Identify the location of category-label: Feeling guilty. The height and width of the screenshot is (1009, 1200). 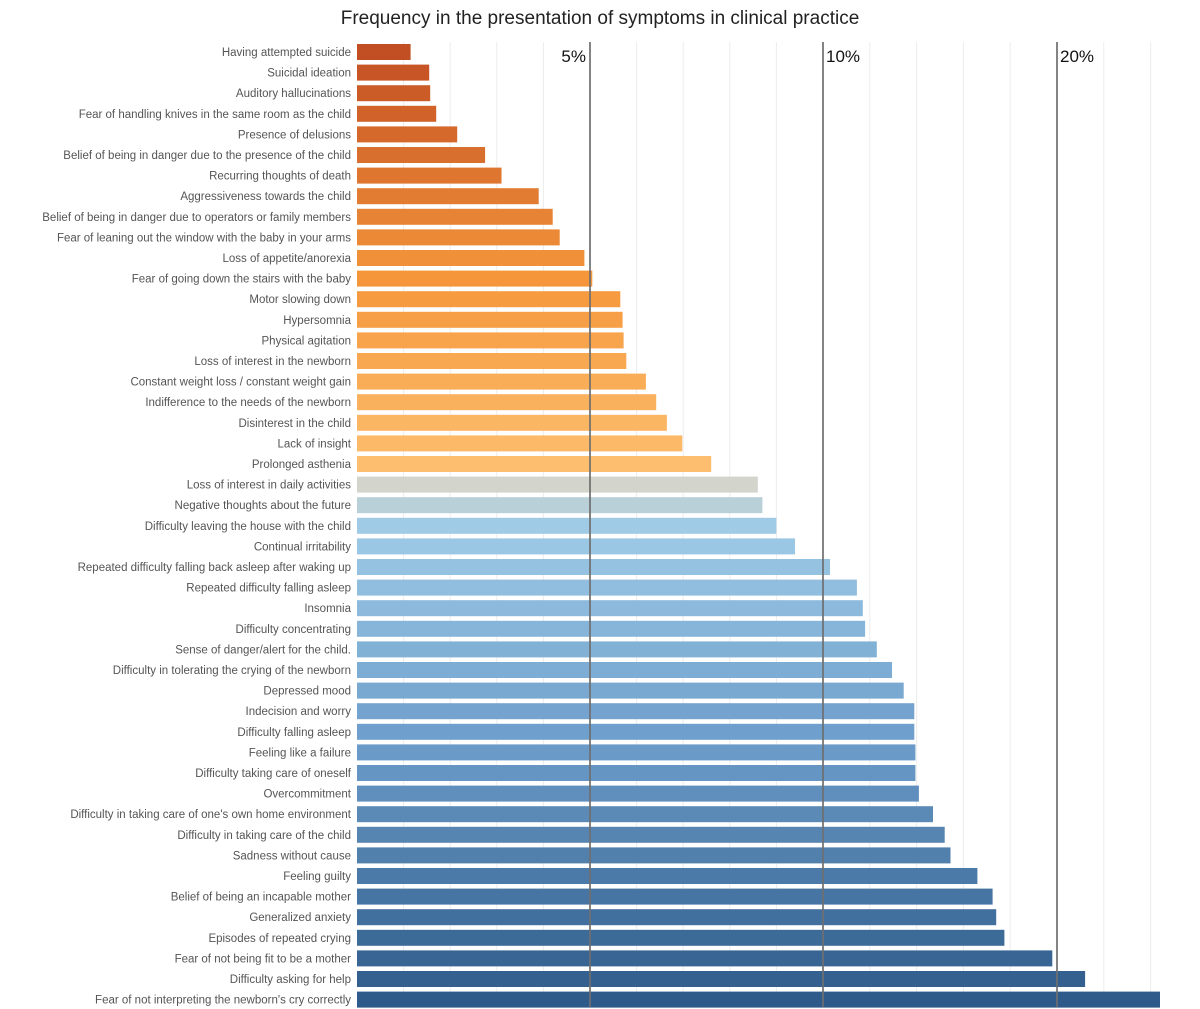
(317, 877).